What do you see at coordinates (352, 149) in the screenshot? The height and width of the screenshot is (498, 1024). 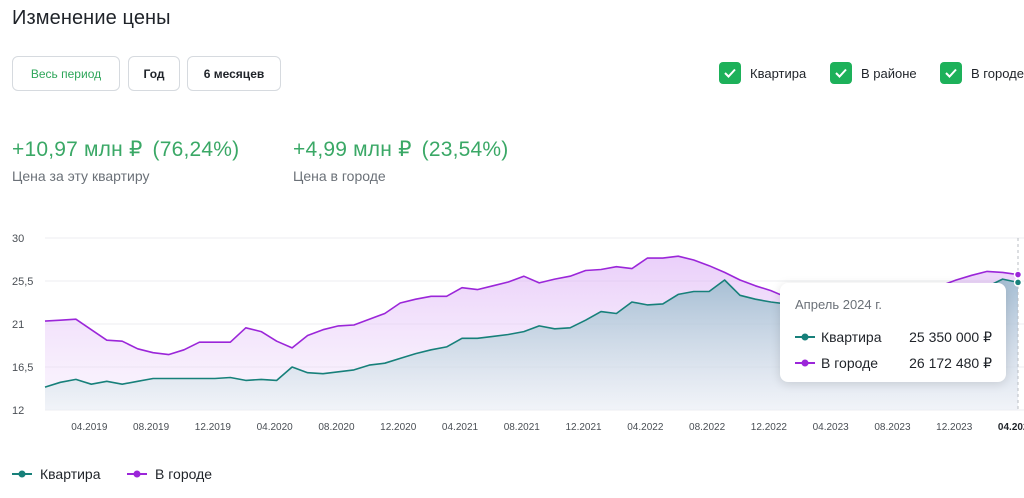 I see `stat-city-value: +4,99 млн ₽` at bounding box center [352, 149].